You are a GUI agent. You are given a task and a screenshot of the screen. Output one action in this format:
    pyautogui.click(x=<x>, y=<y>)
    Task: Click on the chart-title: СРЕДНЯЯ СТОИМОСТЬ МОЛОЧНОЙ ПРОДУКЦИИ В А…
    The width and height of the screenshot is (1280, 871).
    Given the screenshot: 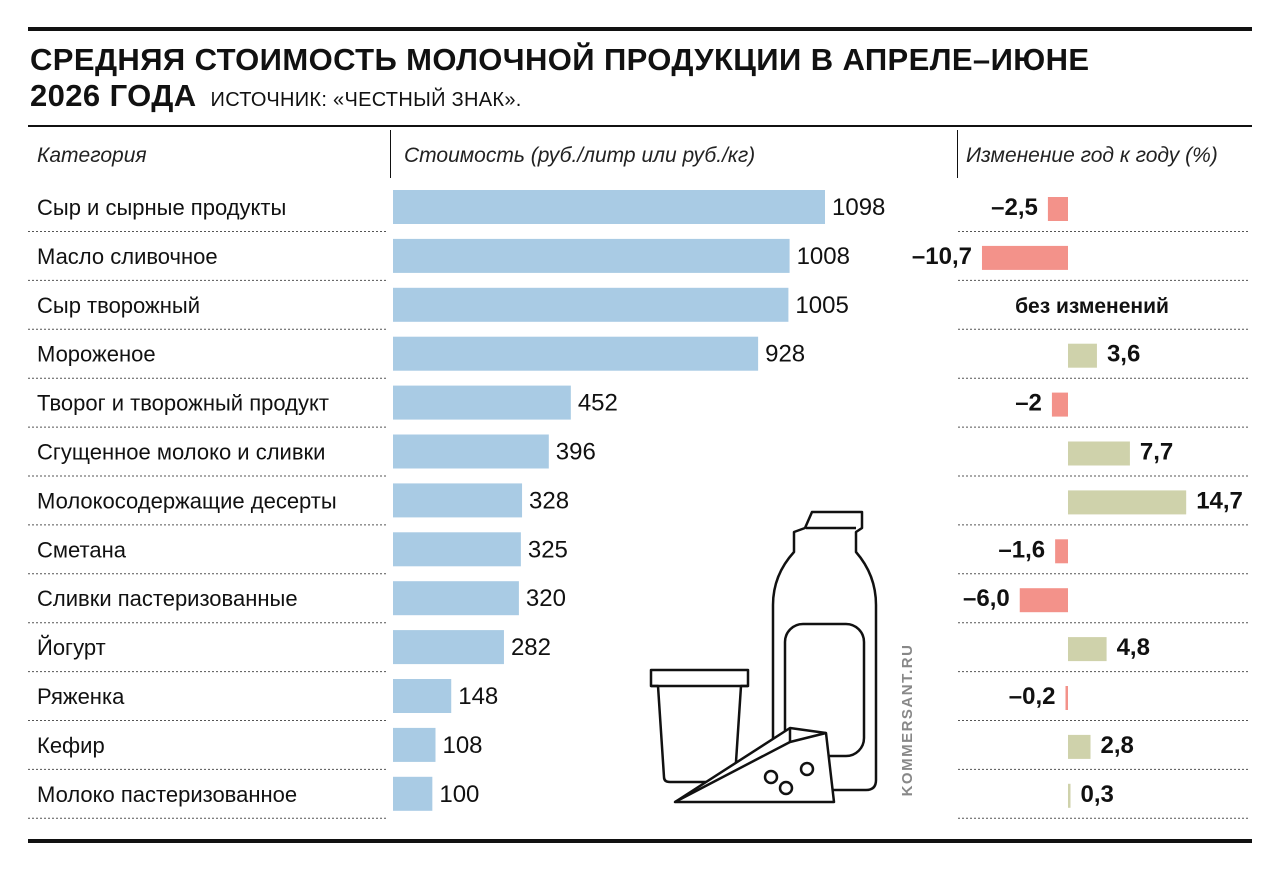 What is the action you would take?
    pyautogui.click(x=559, y=80)
    